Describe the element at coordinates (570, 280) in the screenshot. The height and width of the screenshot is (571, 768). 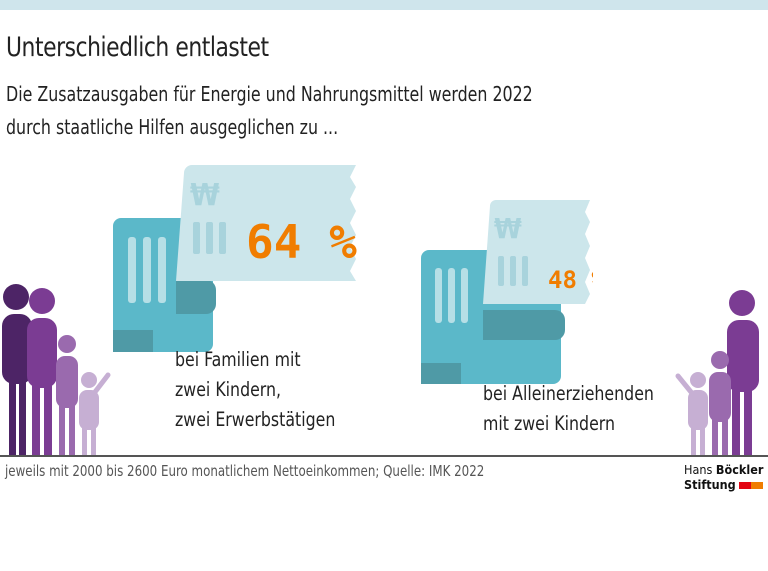
I see `percent-value-single-parents: 48 %` at that location.